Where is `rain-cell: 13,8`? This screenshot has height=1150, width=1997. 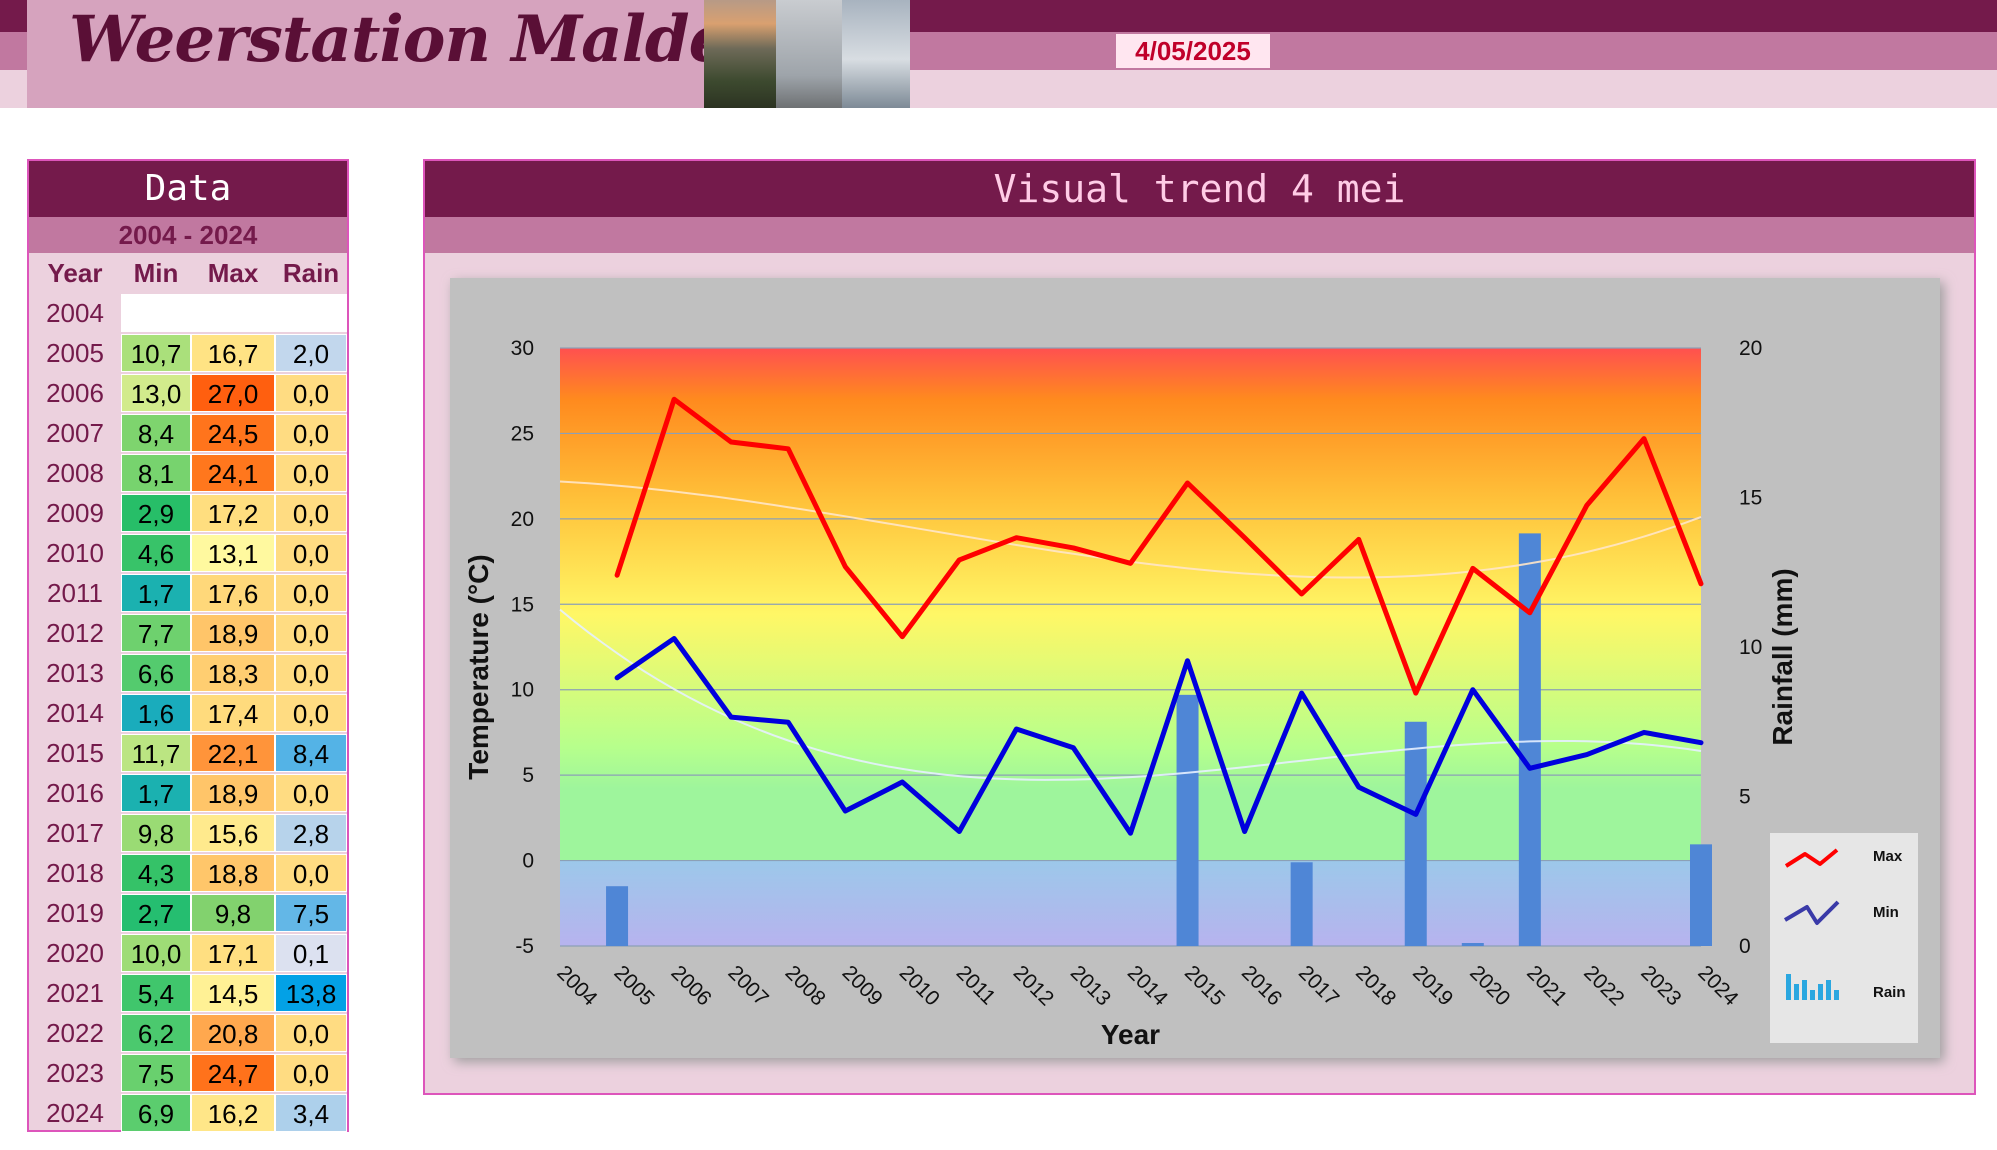
rain-cell: 13,8 is located at coordinates (311, 993).